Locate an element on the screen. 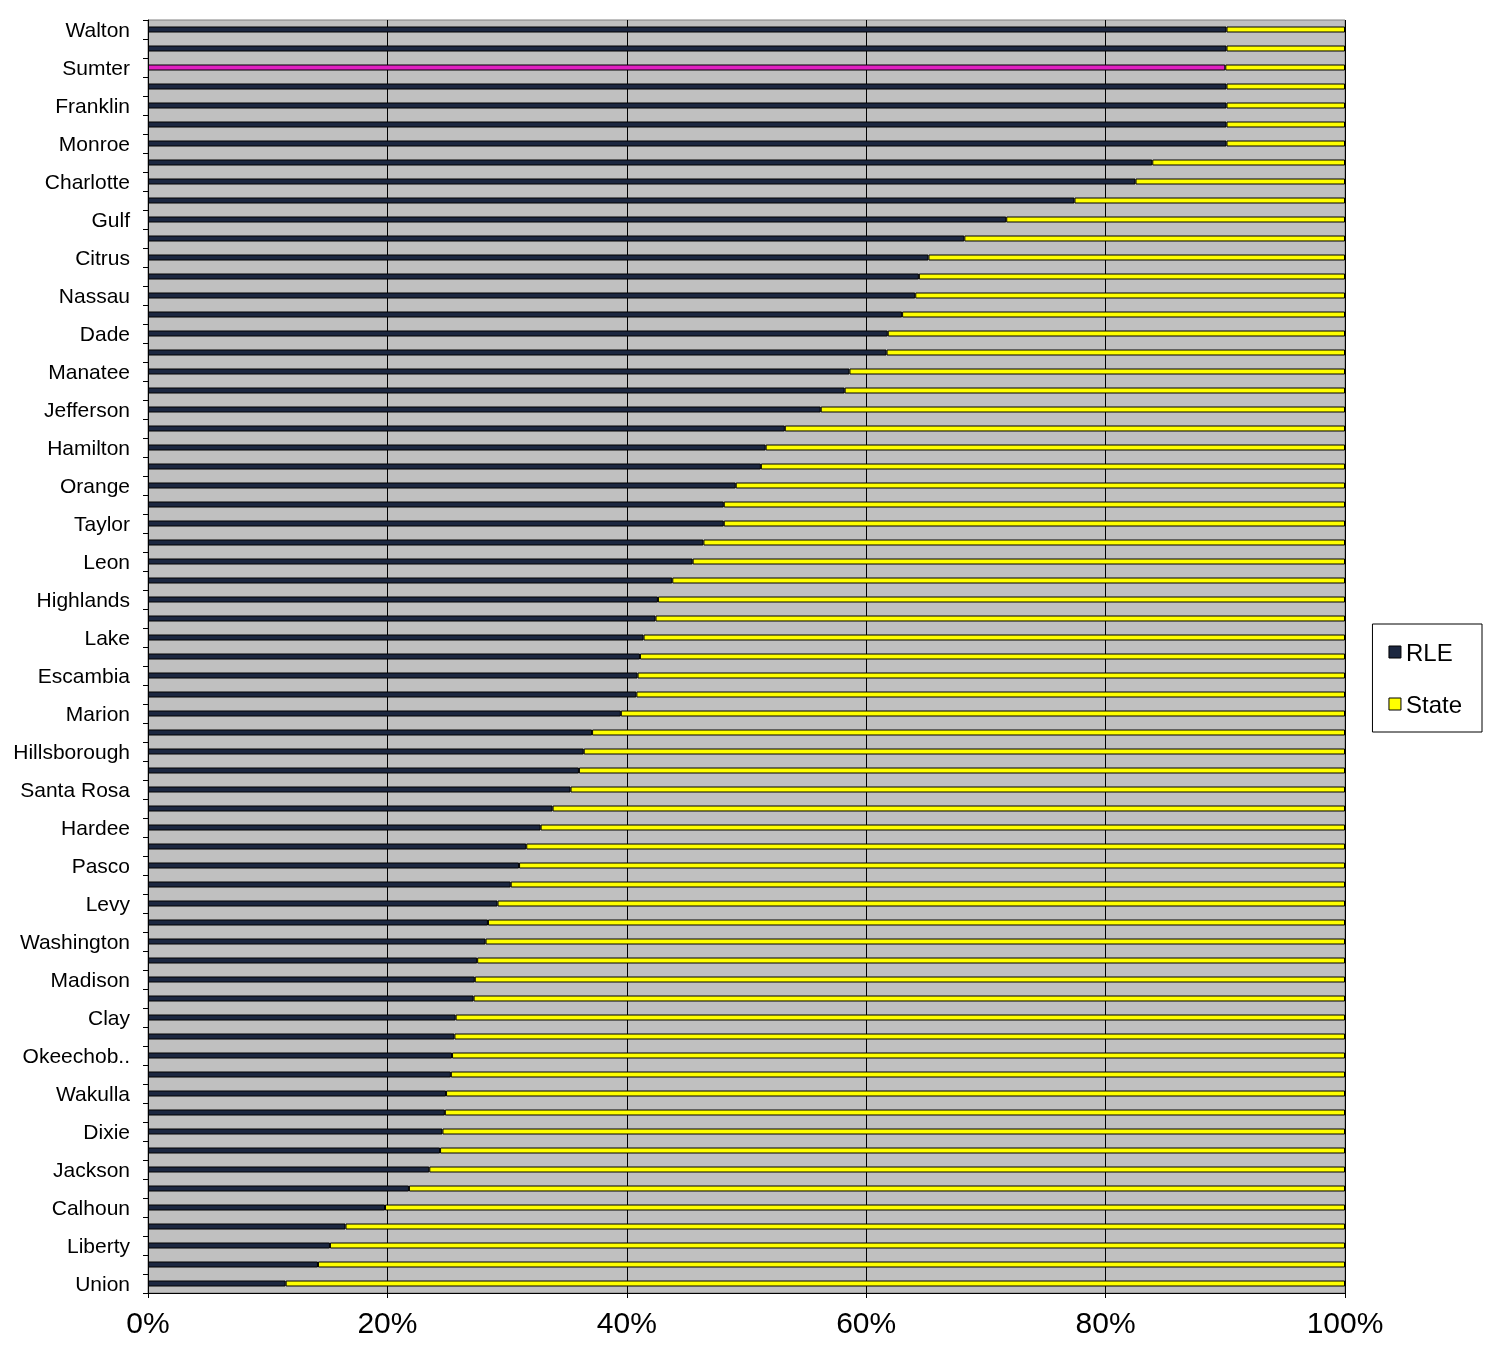  x-tick-label: 40% is located at coordinates (626, 1322).